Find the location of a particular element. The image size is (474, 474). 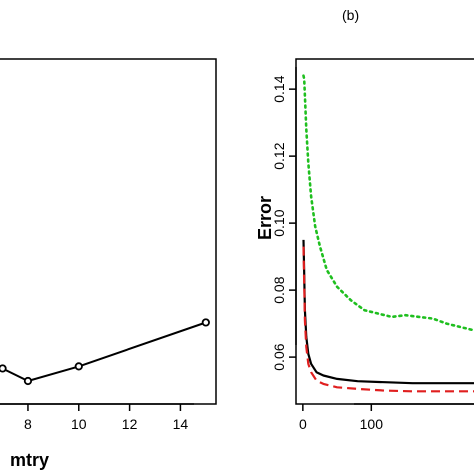

panel-a-x-axis: 8 10 12 14 is located at coordinates (97, 417).